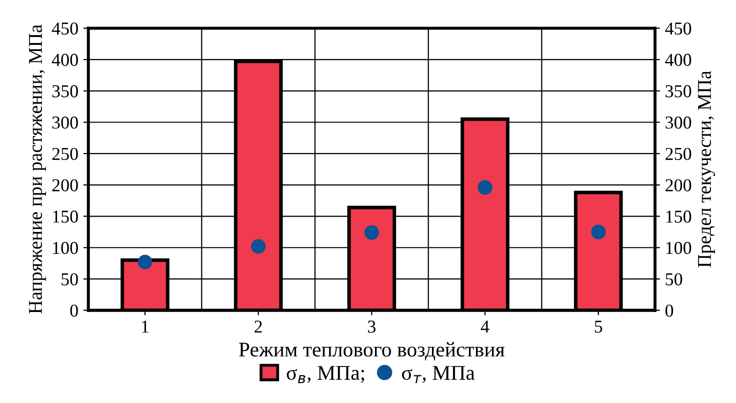  I want to click on y-tick-label: 0, so click(74, 310).